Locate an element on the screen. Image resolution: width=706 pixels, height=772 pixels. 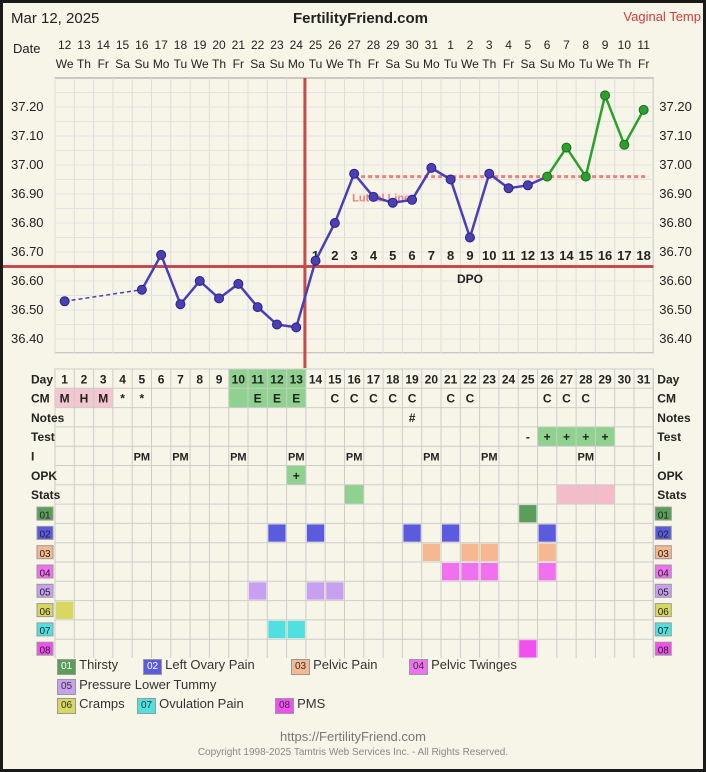
dpo-label: 9 is located at coordinates (469, 255).